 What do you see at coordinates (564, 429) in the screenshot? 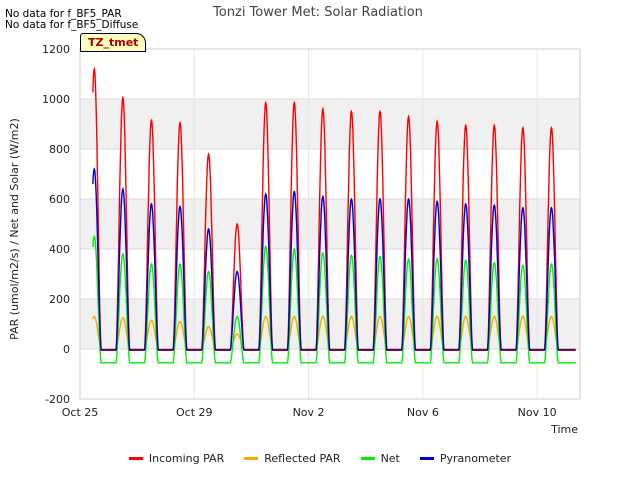
I see `x-axis-label: Time` at bounding box center [564, 429].